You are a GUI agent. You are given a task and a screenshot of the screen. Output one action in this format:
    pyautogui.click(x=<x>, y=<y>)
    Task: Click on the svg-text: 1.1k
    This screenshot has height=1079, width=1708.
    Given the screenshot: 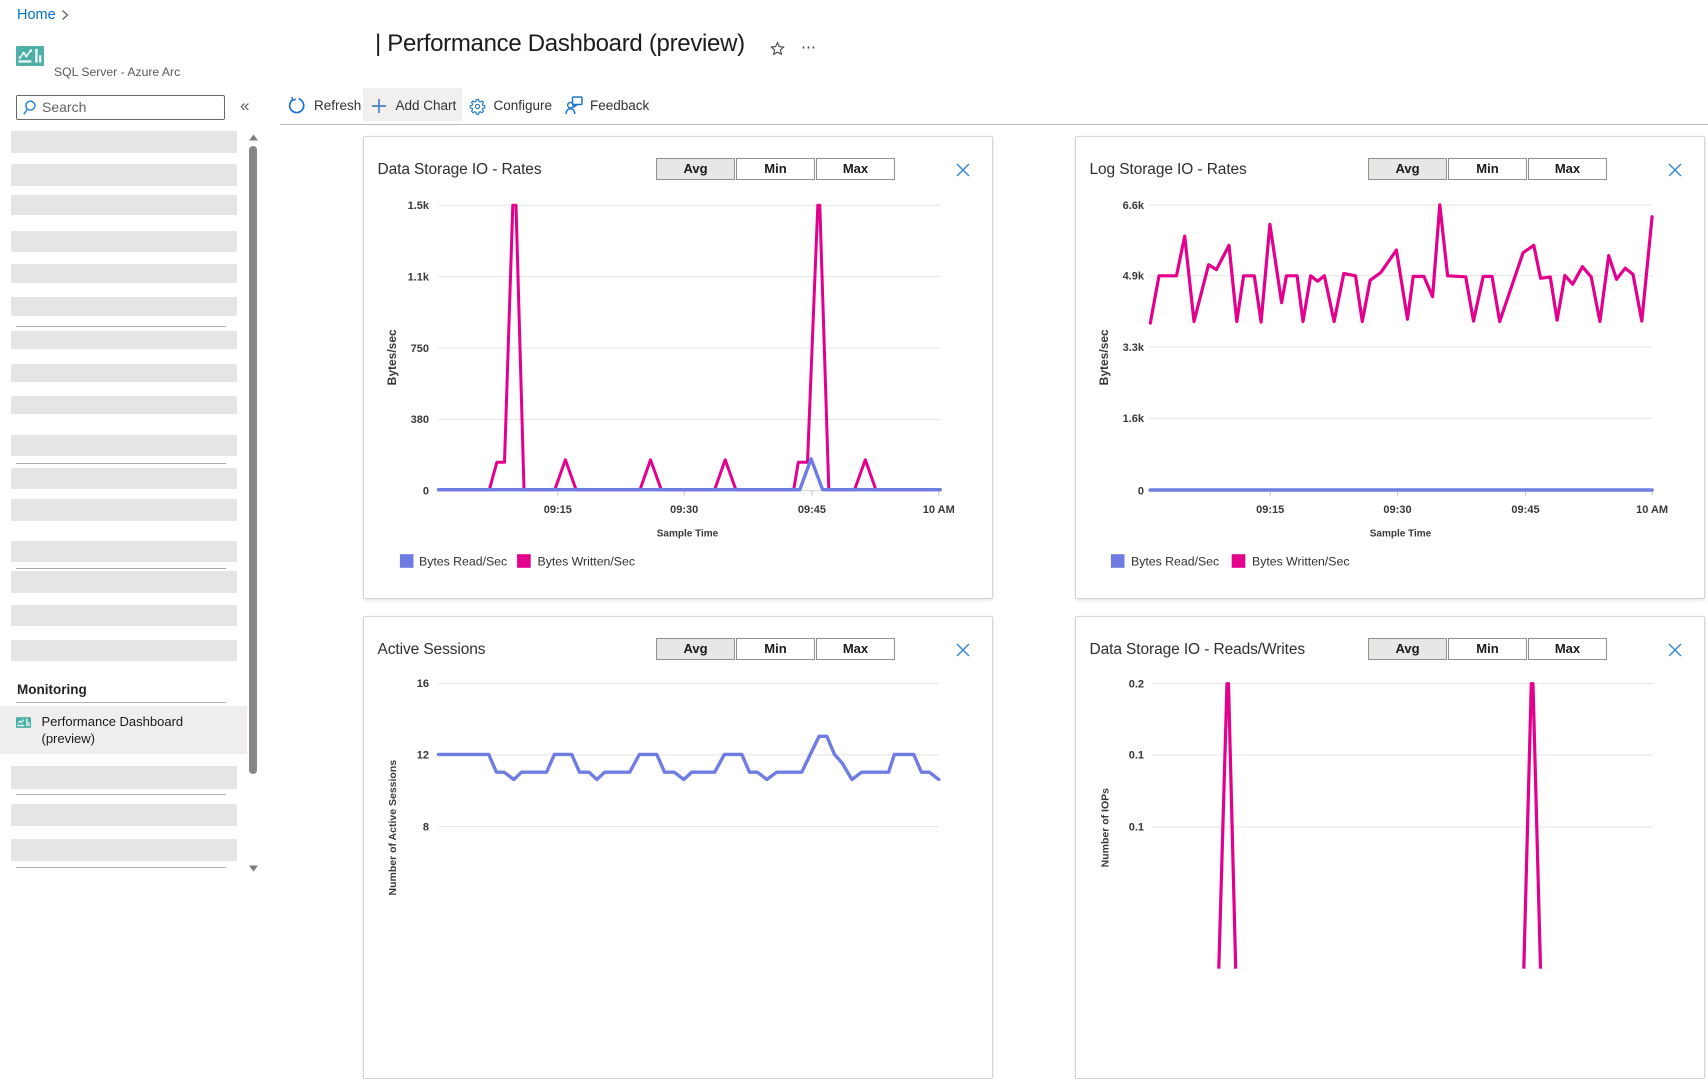 What is the action you would take?
    pyautogui.click(x=418, y=278)
    